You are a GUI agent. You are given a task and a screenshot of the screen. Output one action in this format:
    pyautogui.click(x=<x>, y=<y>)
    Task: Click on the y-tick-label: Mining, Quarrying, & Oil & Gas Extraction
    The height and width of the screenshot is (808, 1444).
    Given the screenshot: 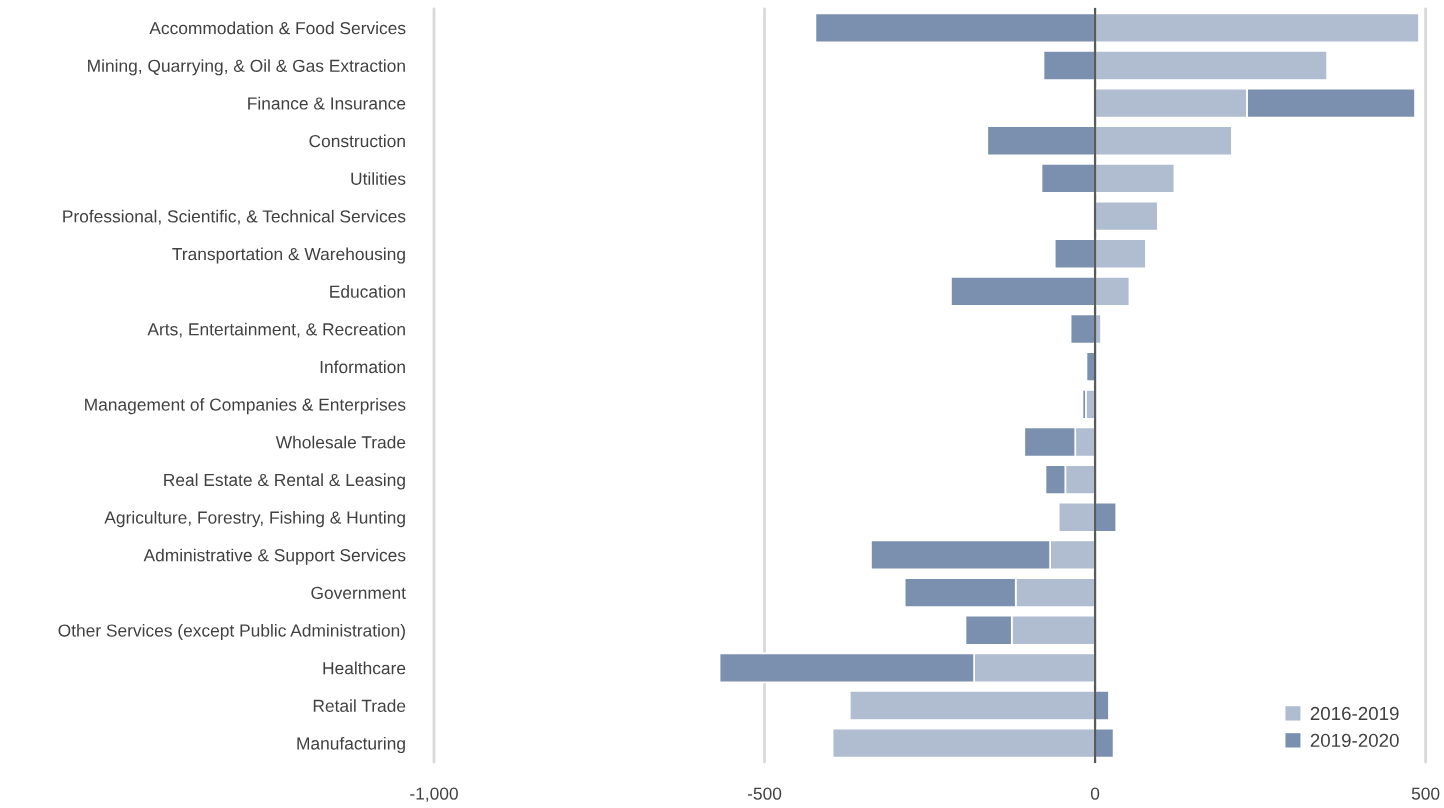 What is the action you would take?
    pyautogui.click(x=246, y=67)
    